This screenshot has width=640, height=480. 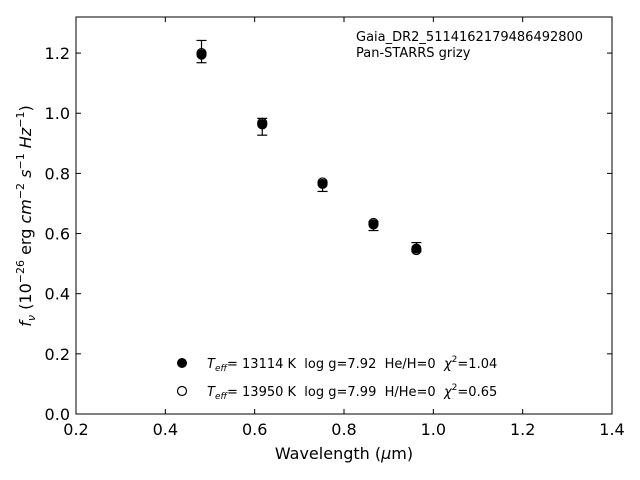 What do you see at coordinates (26, 215) in the screenshot?
I see `y-axis-label: fν (10−26 erg cm−2 s−1 Hz−1)` at bounding box center [26, 215].